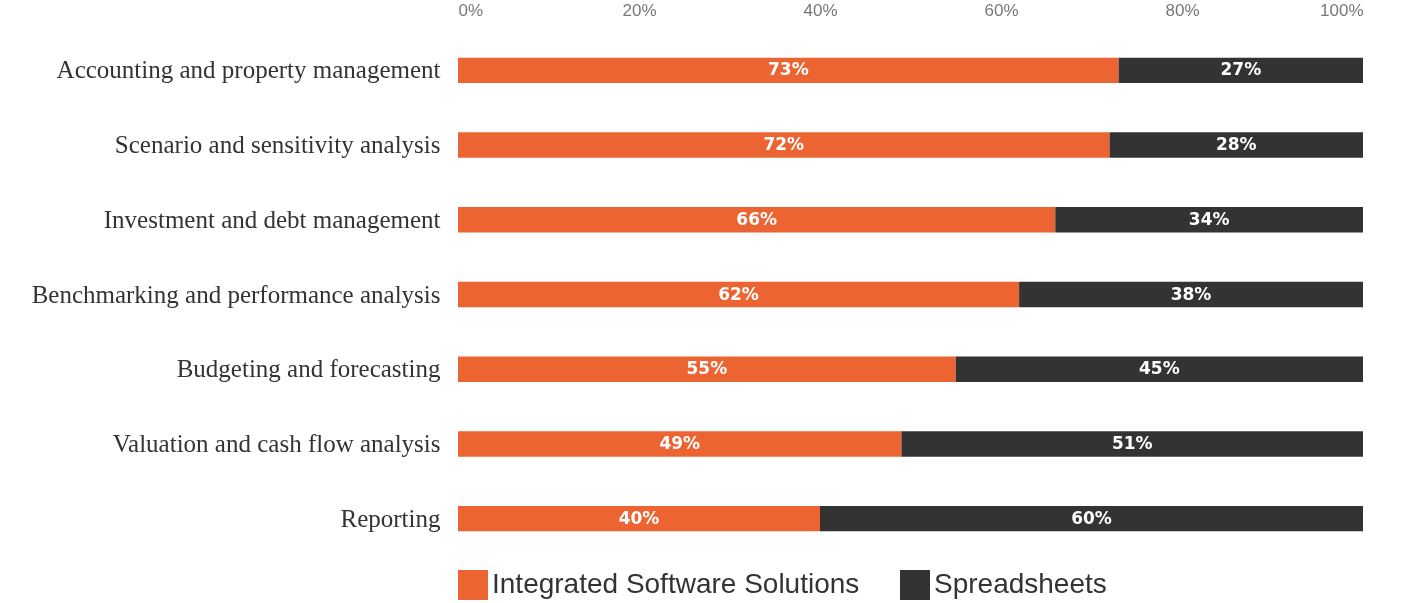 The height and width of the screenshot is (603, 1426). I want to click on x-tick-label: 0%, so click(471, 10).